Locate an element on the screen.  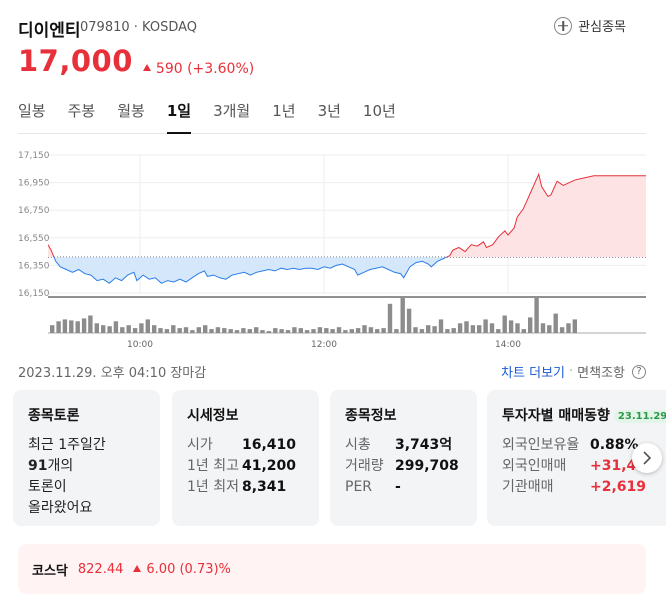
investor-key: 기관매매 is located at coordinates (528, 487).